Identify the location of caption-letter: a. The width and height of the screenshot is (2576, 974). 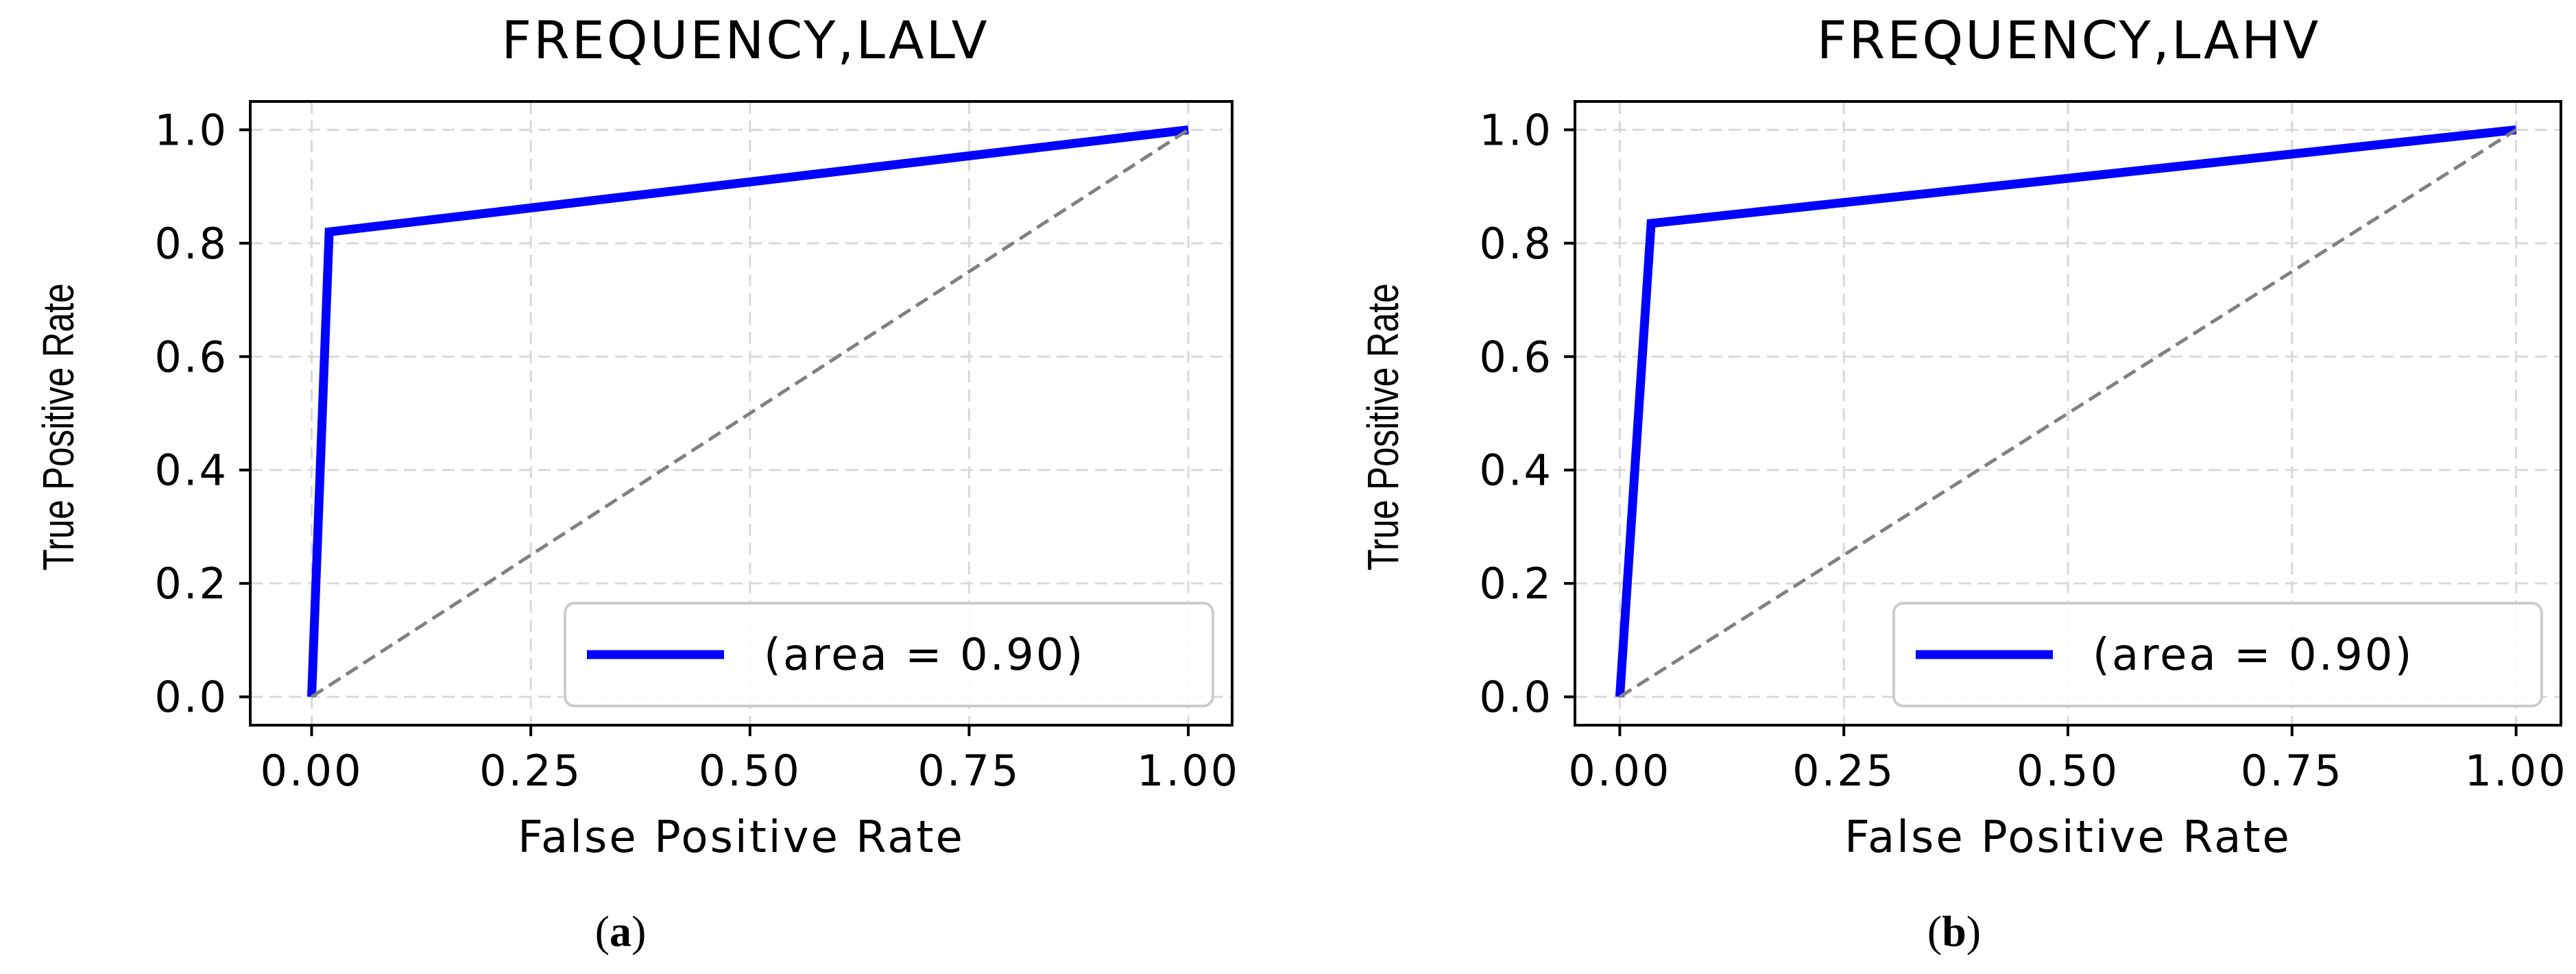
(621, 931).